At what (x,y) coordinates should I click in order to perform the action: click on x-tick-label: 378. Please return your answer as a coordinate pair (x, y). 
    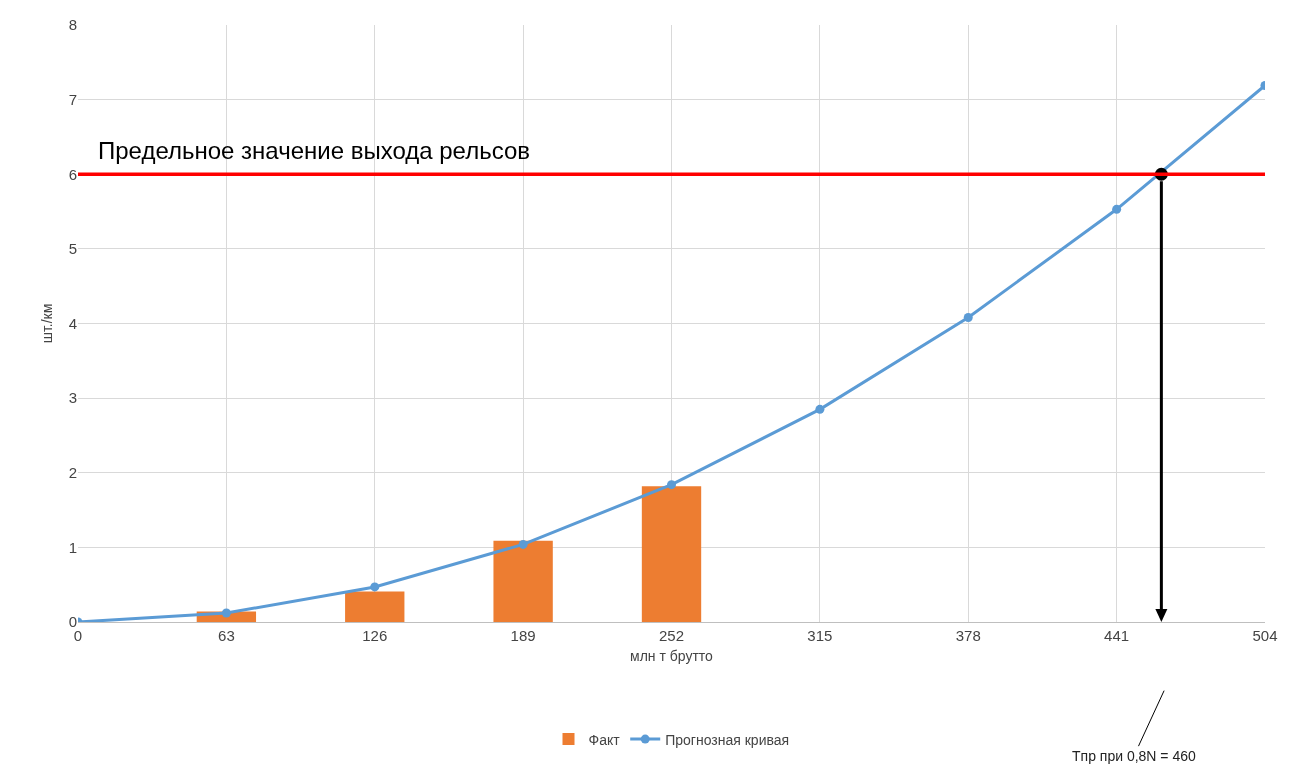
    Looking at the image, I should click on (968, 635).